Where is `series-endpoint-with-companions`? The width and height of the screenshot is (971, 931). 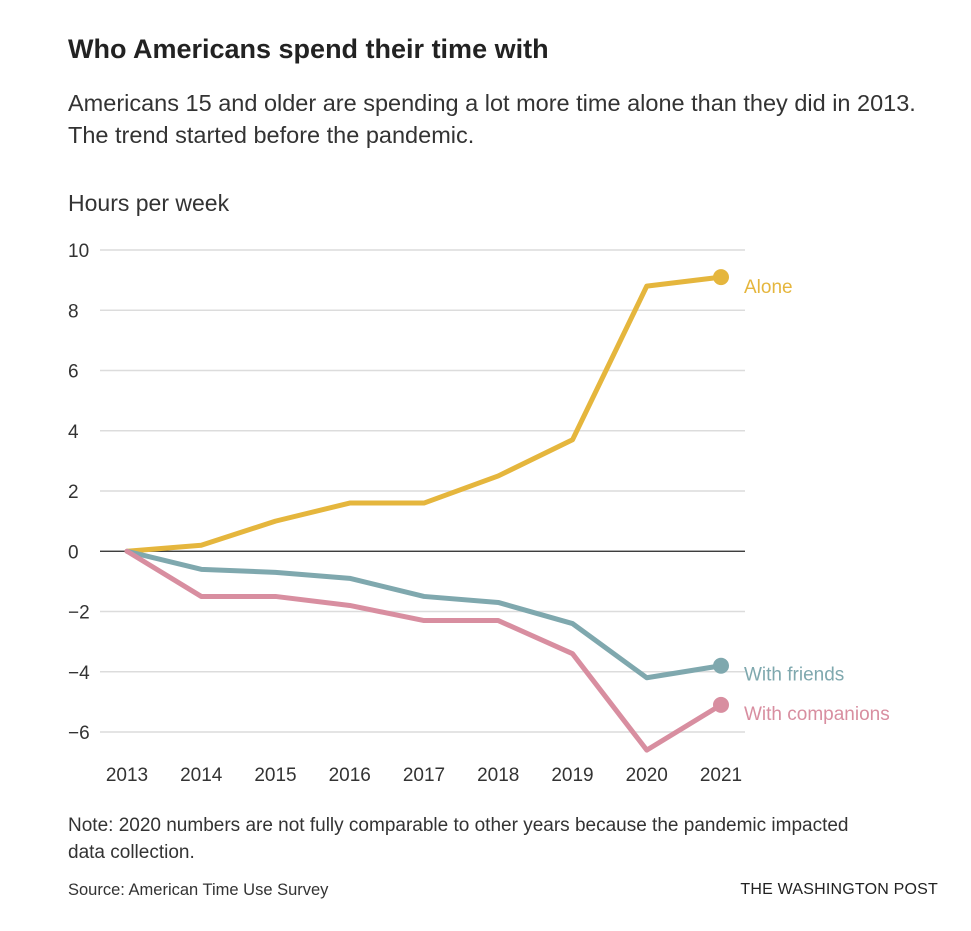
series-endpoint-with-companions is located at coordinates (721, 704).